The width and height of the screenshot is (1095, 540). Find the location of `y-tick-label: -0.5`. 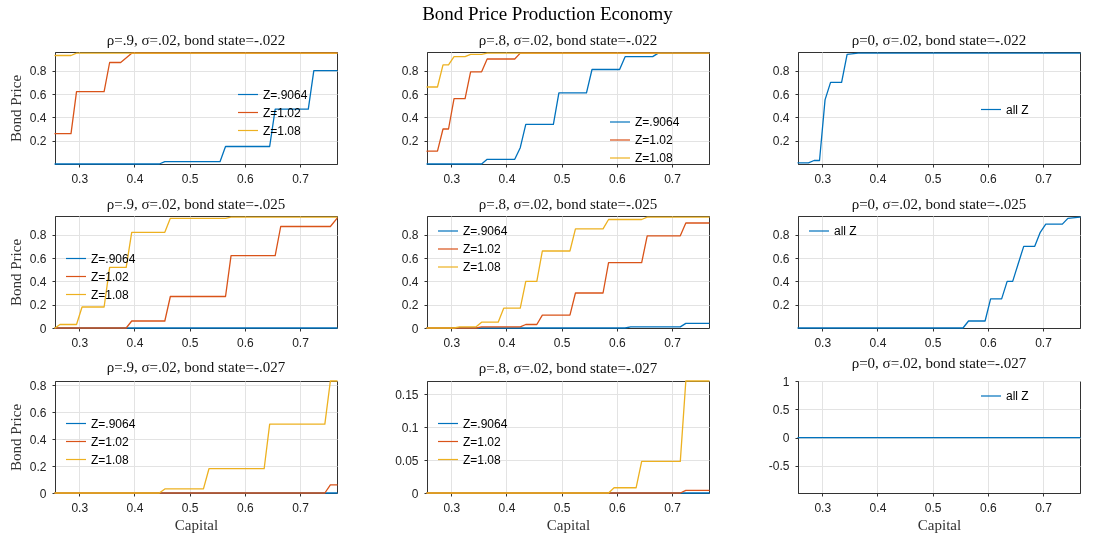

y-tick-label: -0.5 is located at coordinates (779, 466).